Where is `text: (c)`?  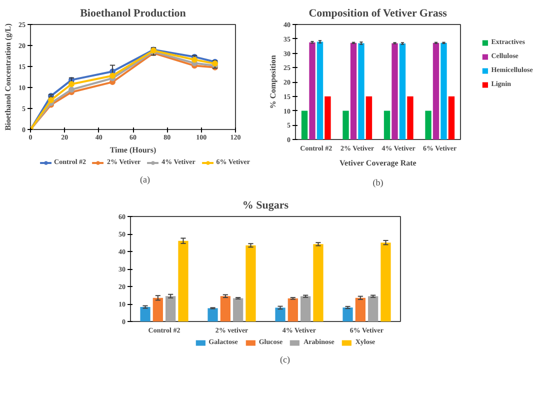 text: (c) is located at coordinates (285, 359).